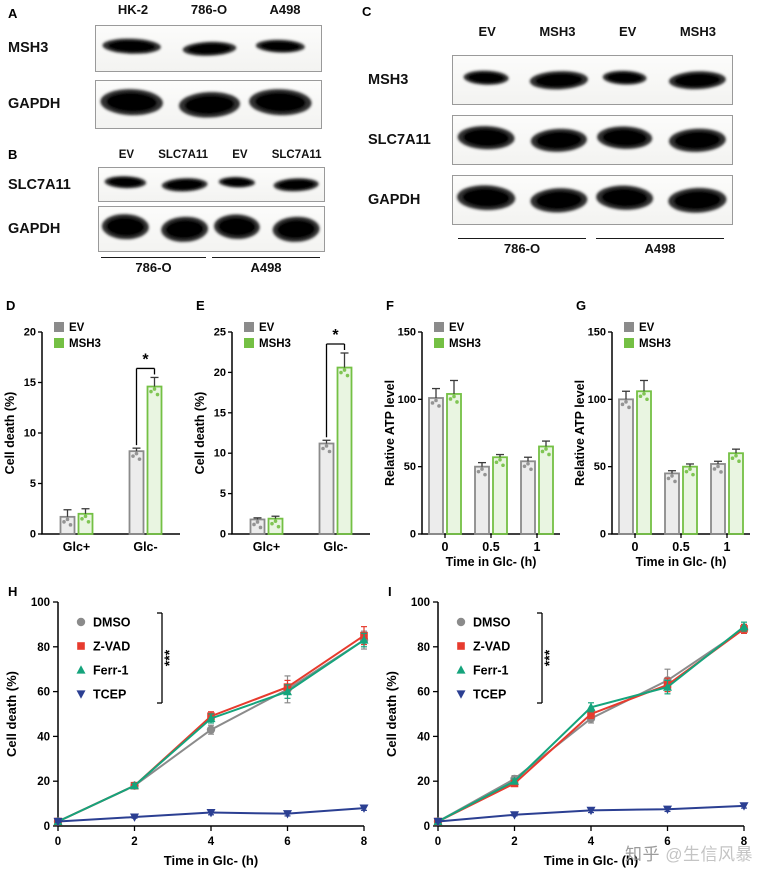 This screenshot has width=761, height=879. I want to click on watermark: 知乎 @生信风暴, so click(689, 852).